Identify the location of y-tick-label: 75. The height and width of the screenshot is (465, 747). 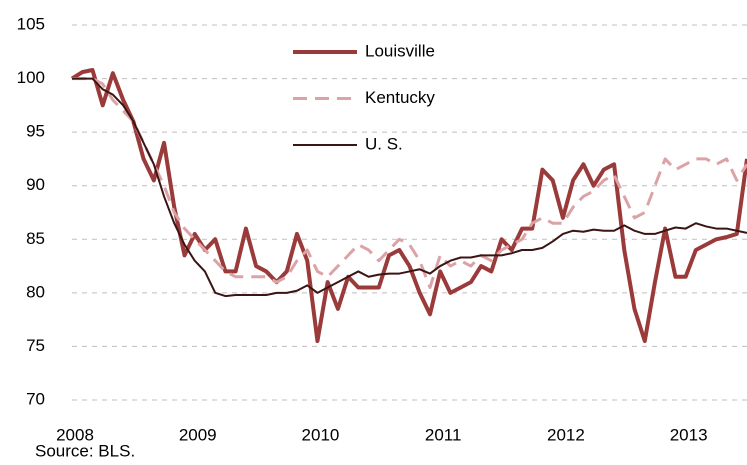
(35, 345).